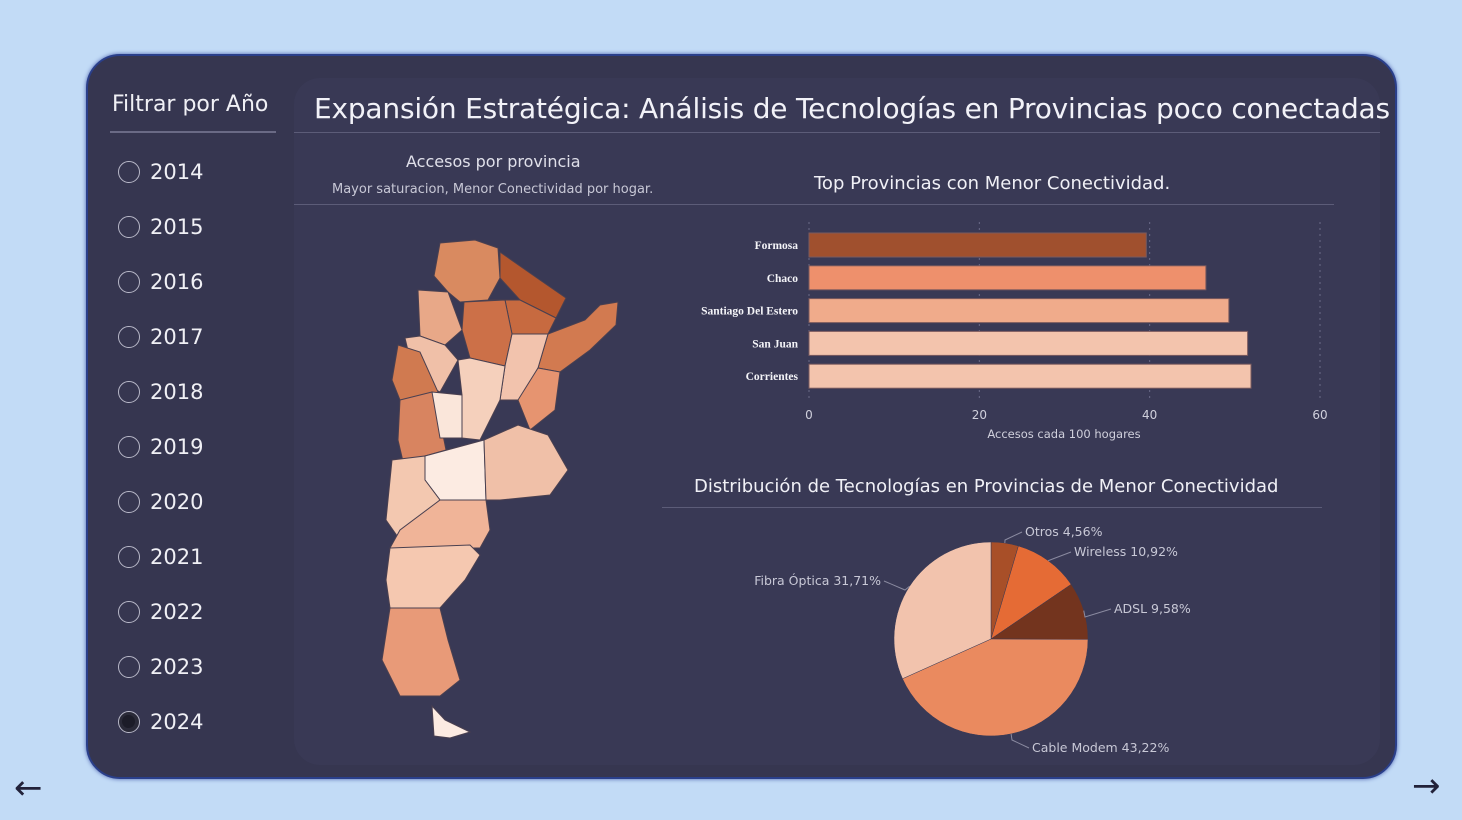 Image resolution: width=1462 pixels, height=820 pixels. I want to click on bar-corrientes, so click(1030, 376).